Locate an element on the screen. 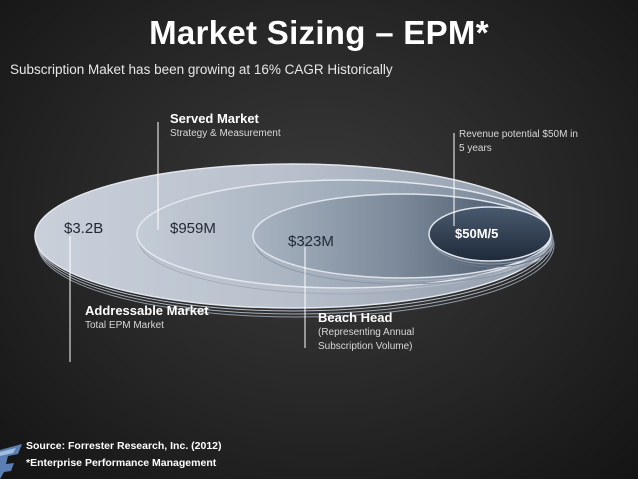  page-title: Market Sizing – EPM* is located at coordinates (319, 32).